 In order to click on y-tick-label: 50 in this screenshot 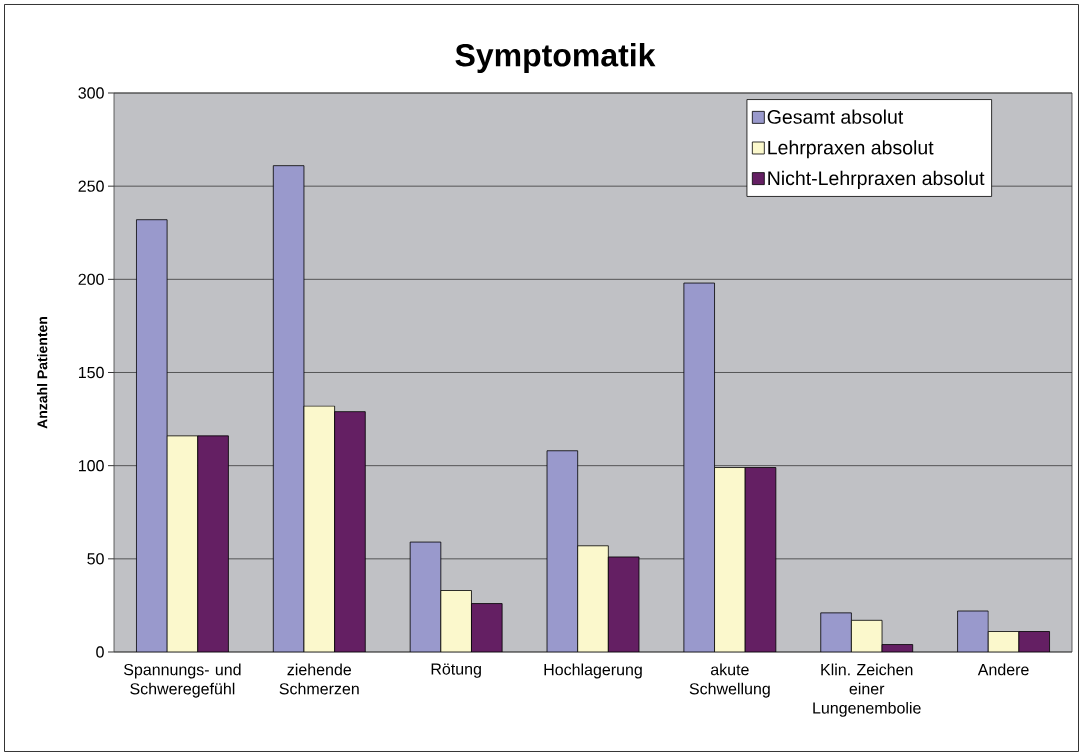, I will do `click(95, 559)`.